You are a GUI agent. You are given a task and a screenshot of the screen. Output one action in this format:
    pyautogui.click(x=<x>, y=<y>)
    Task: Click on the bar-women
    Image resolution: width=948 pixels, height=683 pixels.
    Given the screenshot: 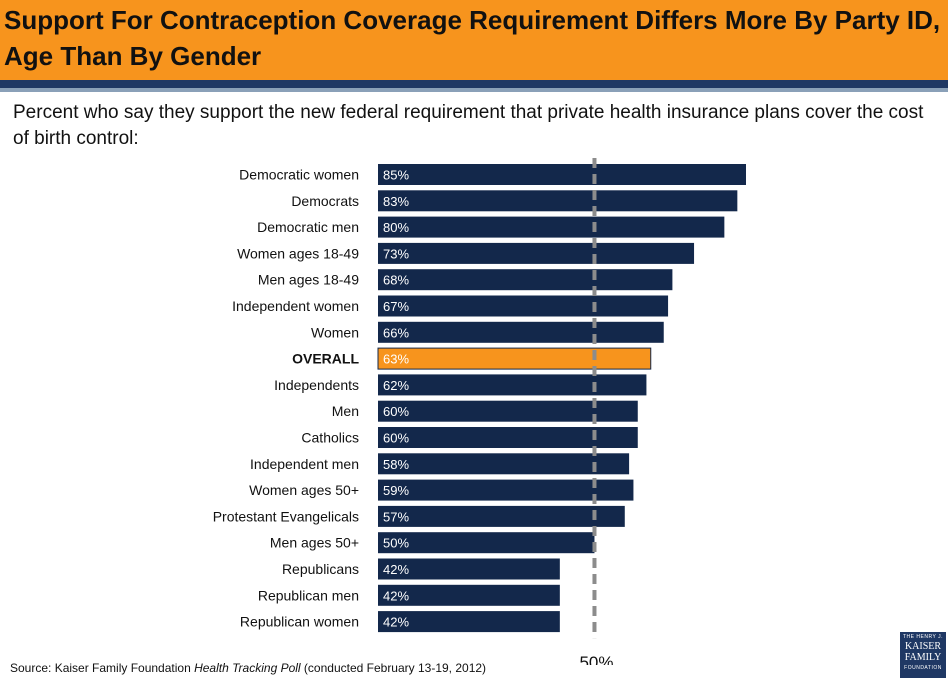 What is the action you would take?
    pyautogui.click(x=521, y=332)
    